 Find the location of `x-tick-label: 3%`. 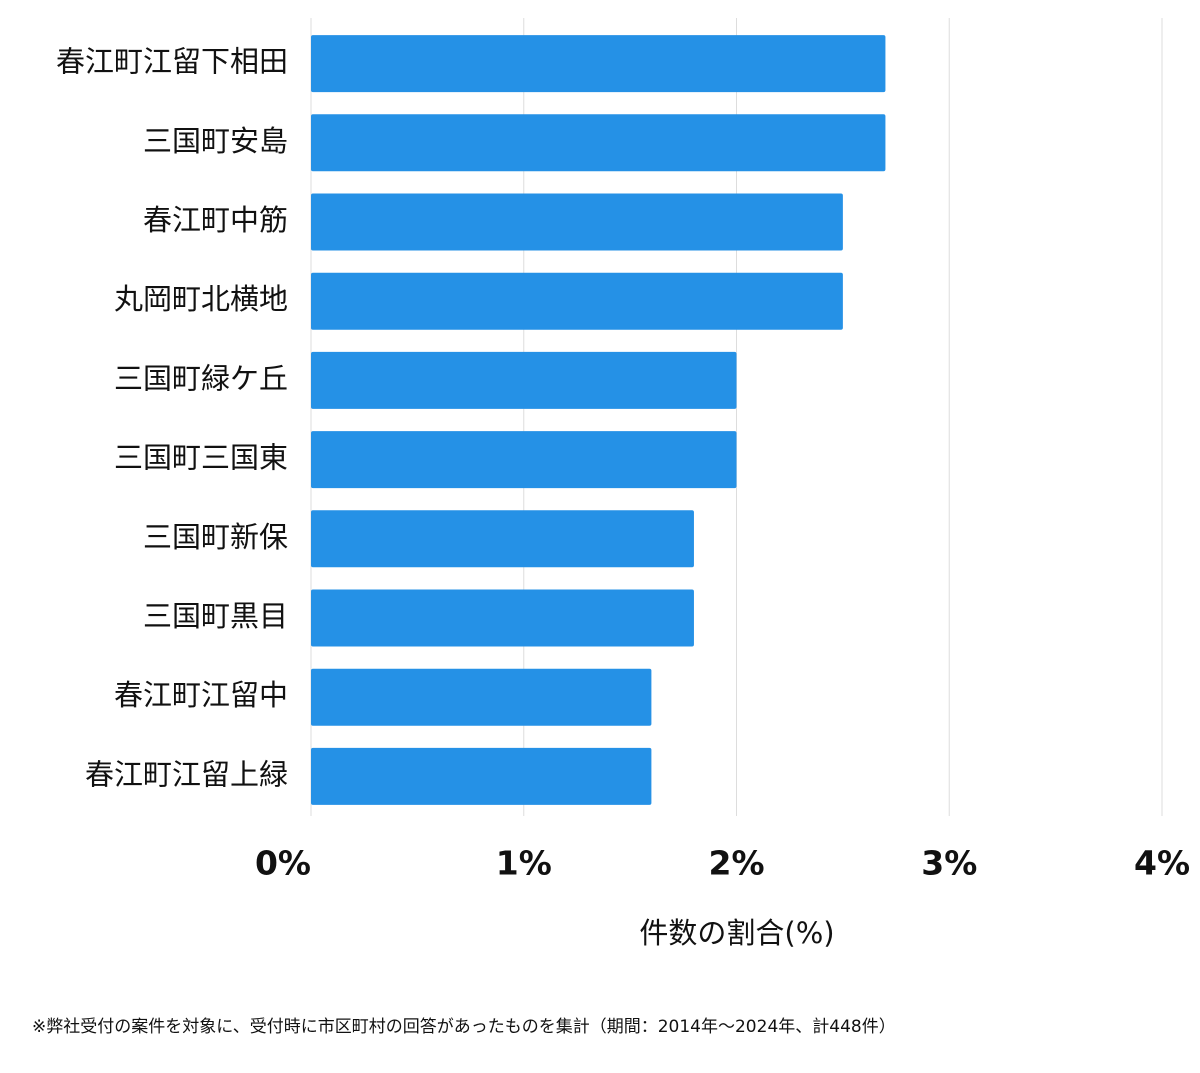

x-tick-label: 3% is located at coordinates (949, 863).